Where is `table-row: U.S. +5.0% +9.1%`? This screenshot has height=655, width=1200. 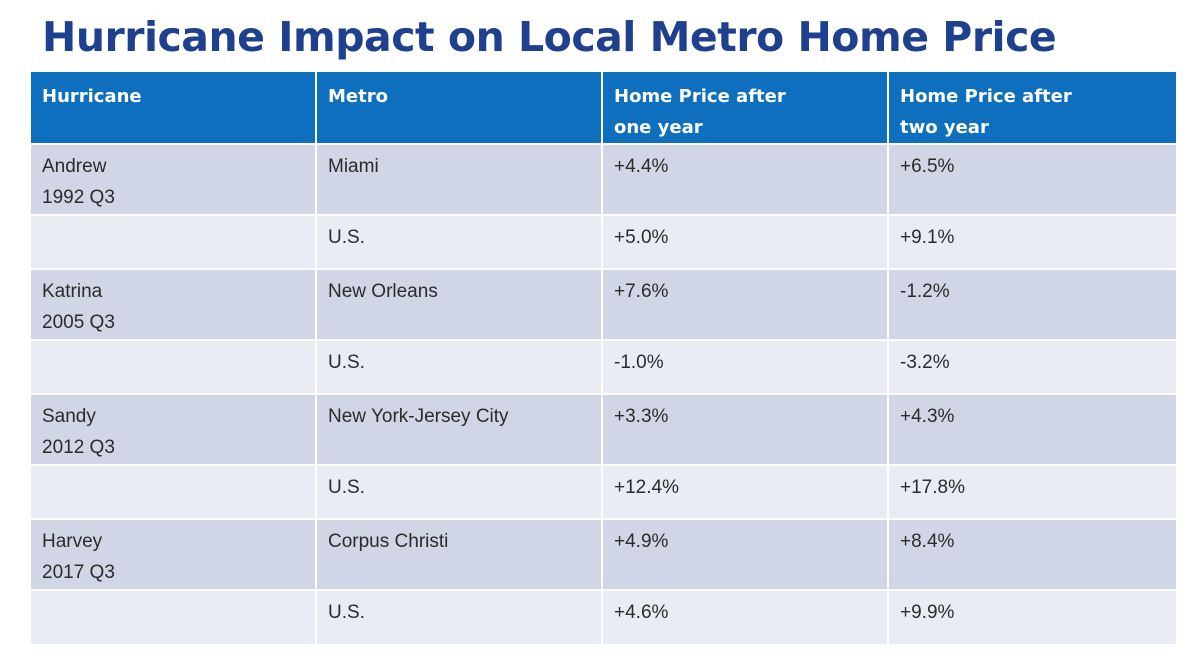 table-row: U.S. +5.0% +9.1% is located at coordinates (603, 241).